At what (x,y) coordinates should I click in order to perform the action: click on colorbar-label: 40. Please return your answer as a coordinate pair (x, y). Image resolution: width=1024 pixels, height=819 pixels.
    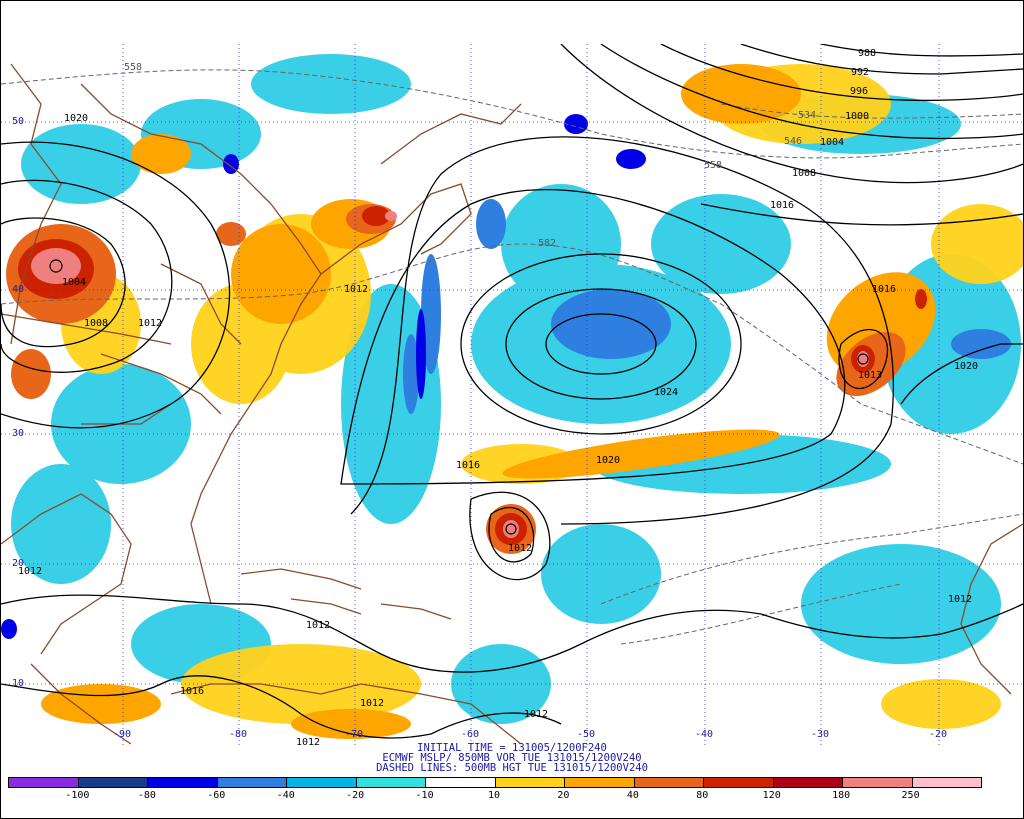
    Looking at the image, I should click on (632, 795).